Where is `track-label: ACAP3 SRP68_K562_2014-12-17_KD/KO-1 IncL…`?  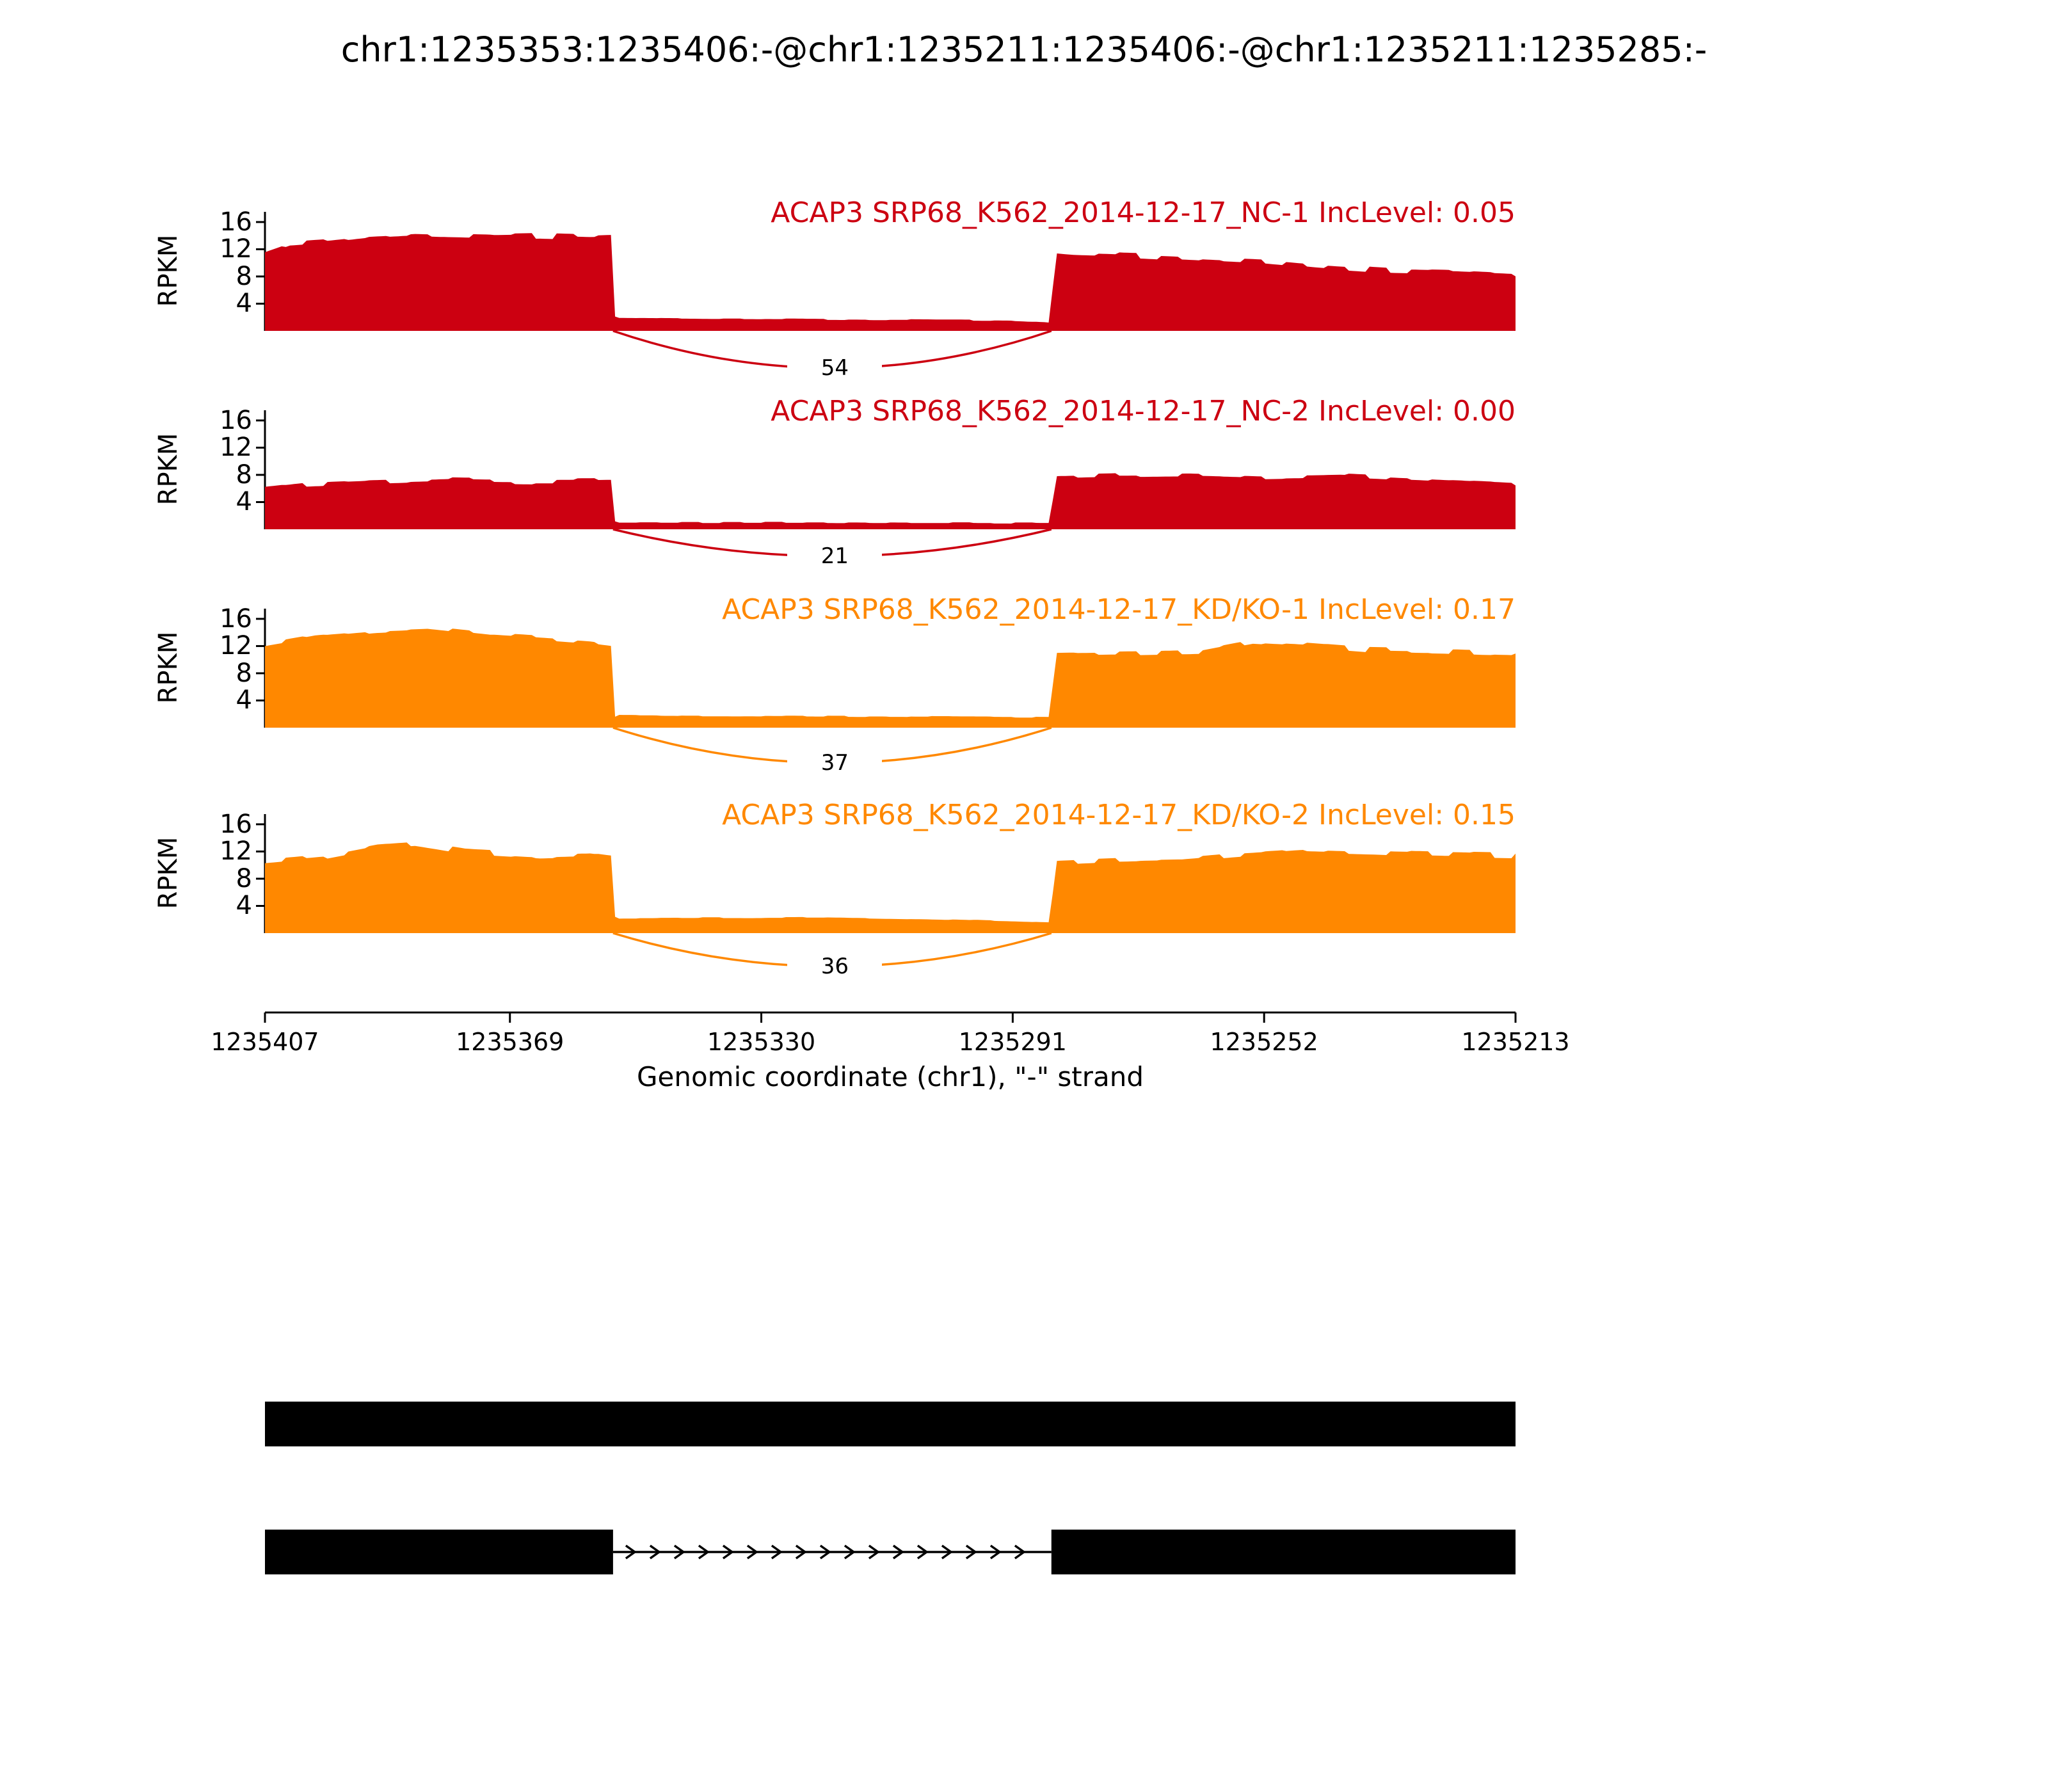
track-label: ACAP3 SRP68_K562_2014-12-17_KD/KO-1 IncL… is located at coordinates (1119, 609).